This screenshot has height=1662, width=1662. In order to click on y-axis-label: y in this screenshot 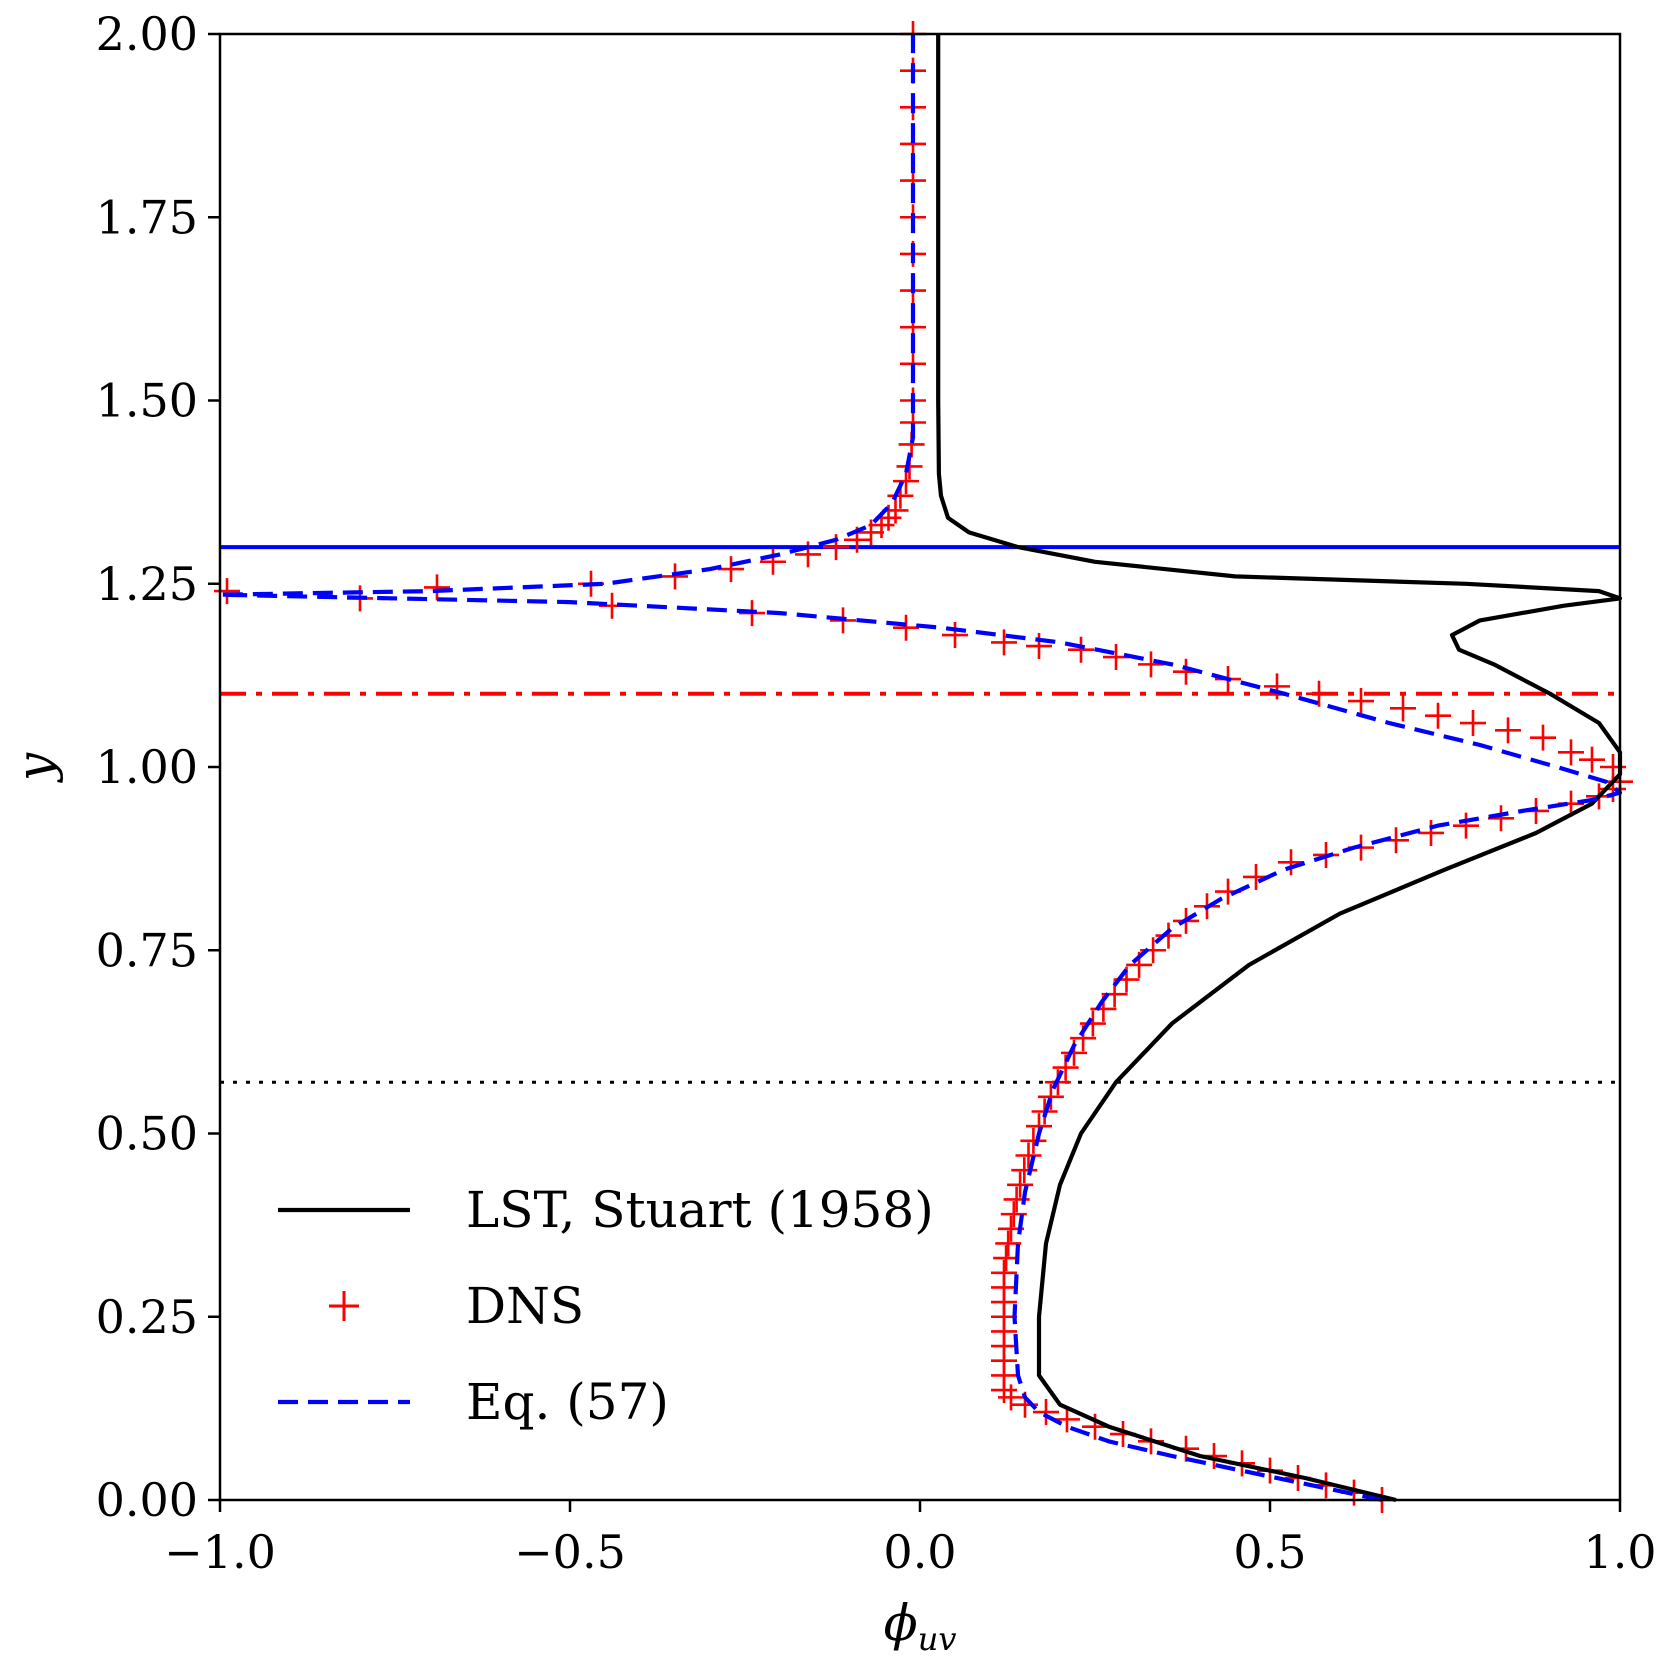, I will do `click(35, 767)`.